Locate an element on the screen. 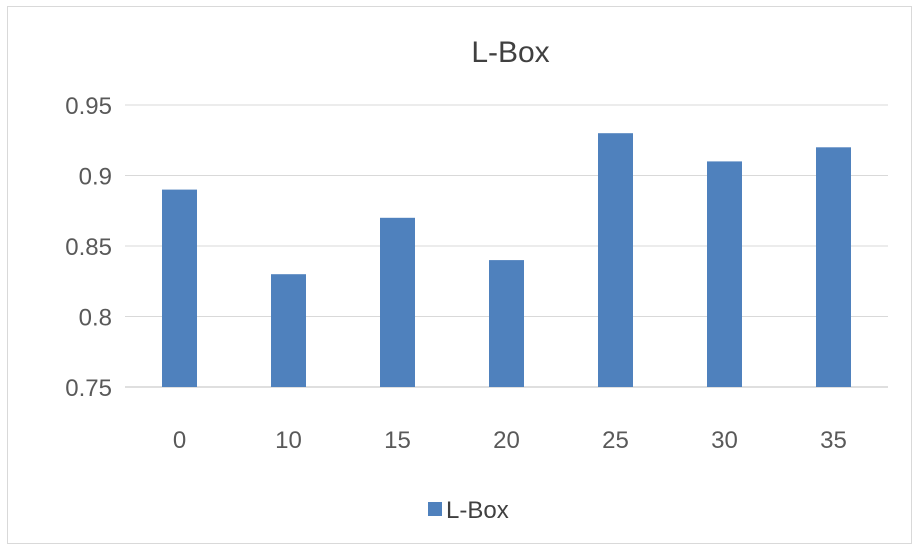 This screenshot has height=550, width=920. y-tick-label: 0.9 is located at coordinates (95, 177).